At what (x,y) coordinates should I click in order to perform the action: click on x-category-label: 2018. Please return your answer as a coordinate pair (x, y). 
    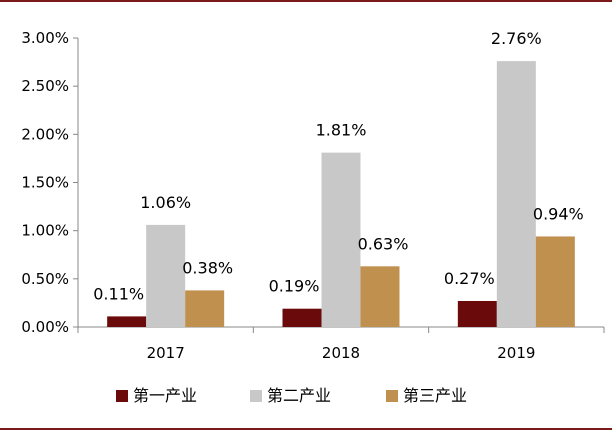
    Looking at the image, I should click on (341, 353).